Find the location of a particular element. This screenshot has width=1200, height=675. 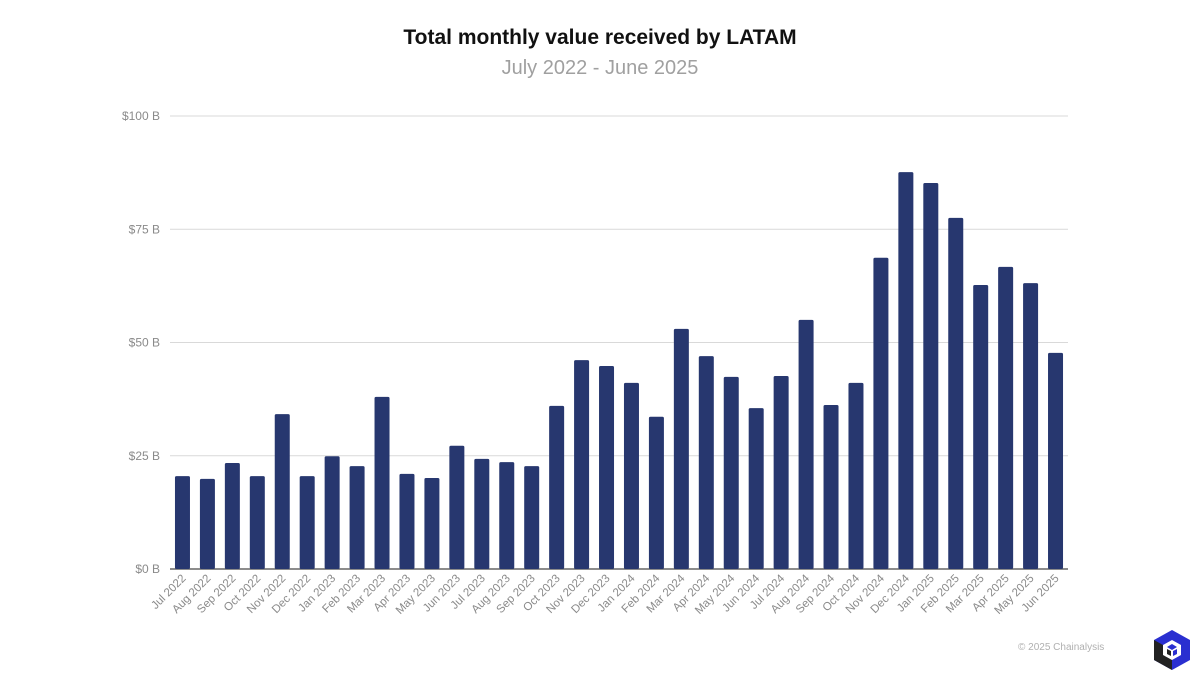

y-tick-label: $75 B is located at coordinates (144, 229).